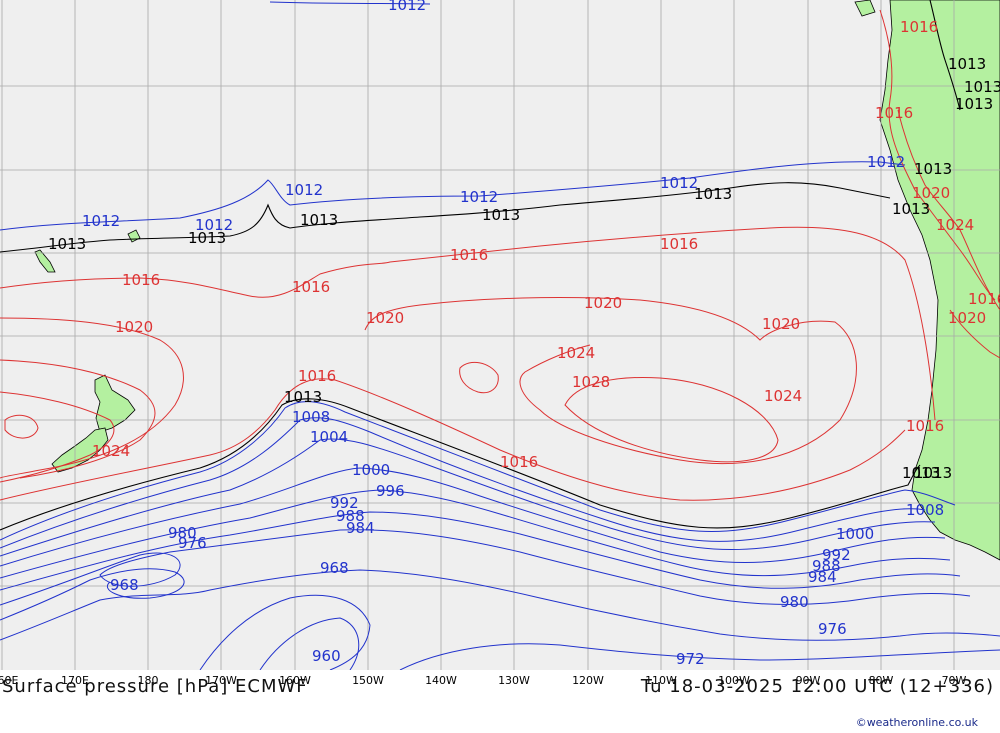 The width and height of the screenshot is (1000, 733). What do you see at coordinates (390, 491) in the screenshot?
I see `isobar-label: 996` at bounding box center [390, 491].